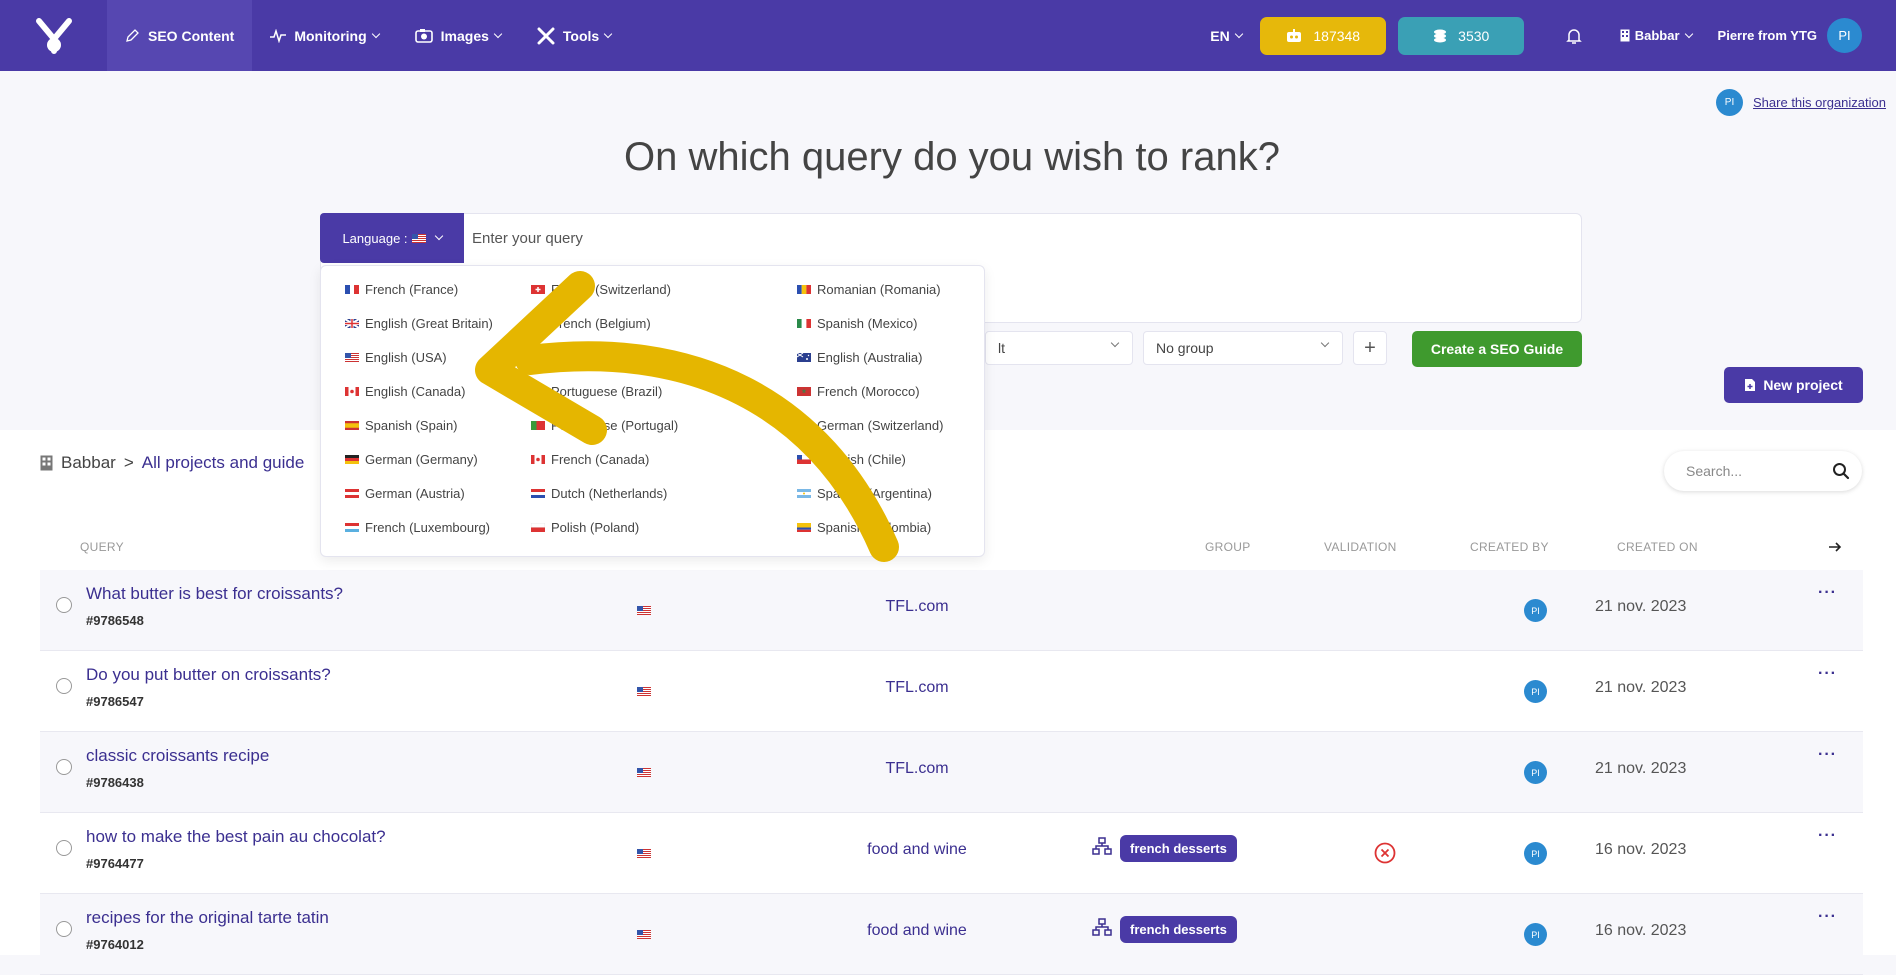 Image resolution: width=1896 pixels, height=975 pixels. Describe the element at coordinates (879, 289) in the screenshot. I see `language-label: Romanian (Romania)` at that location.